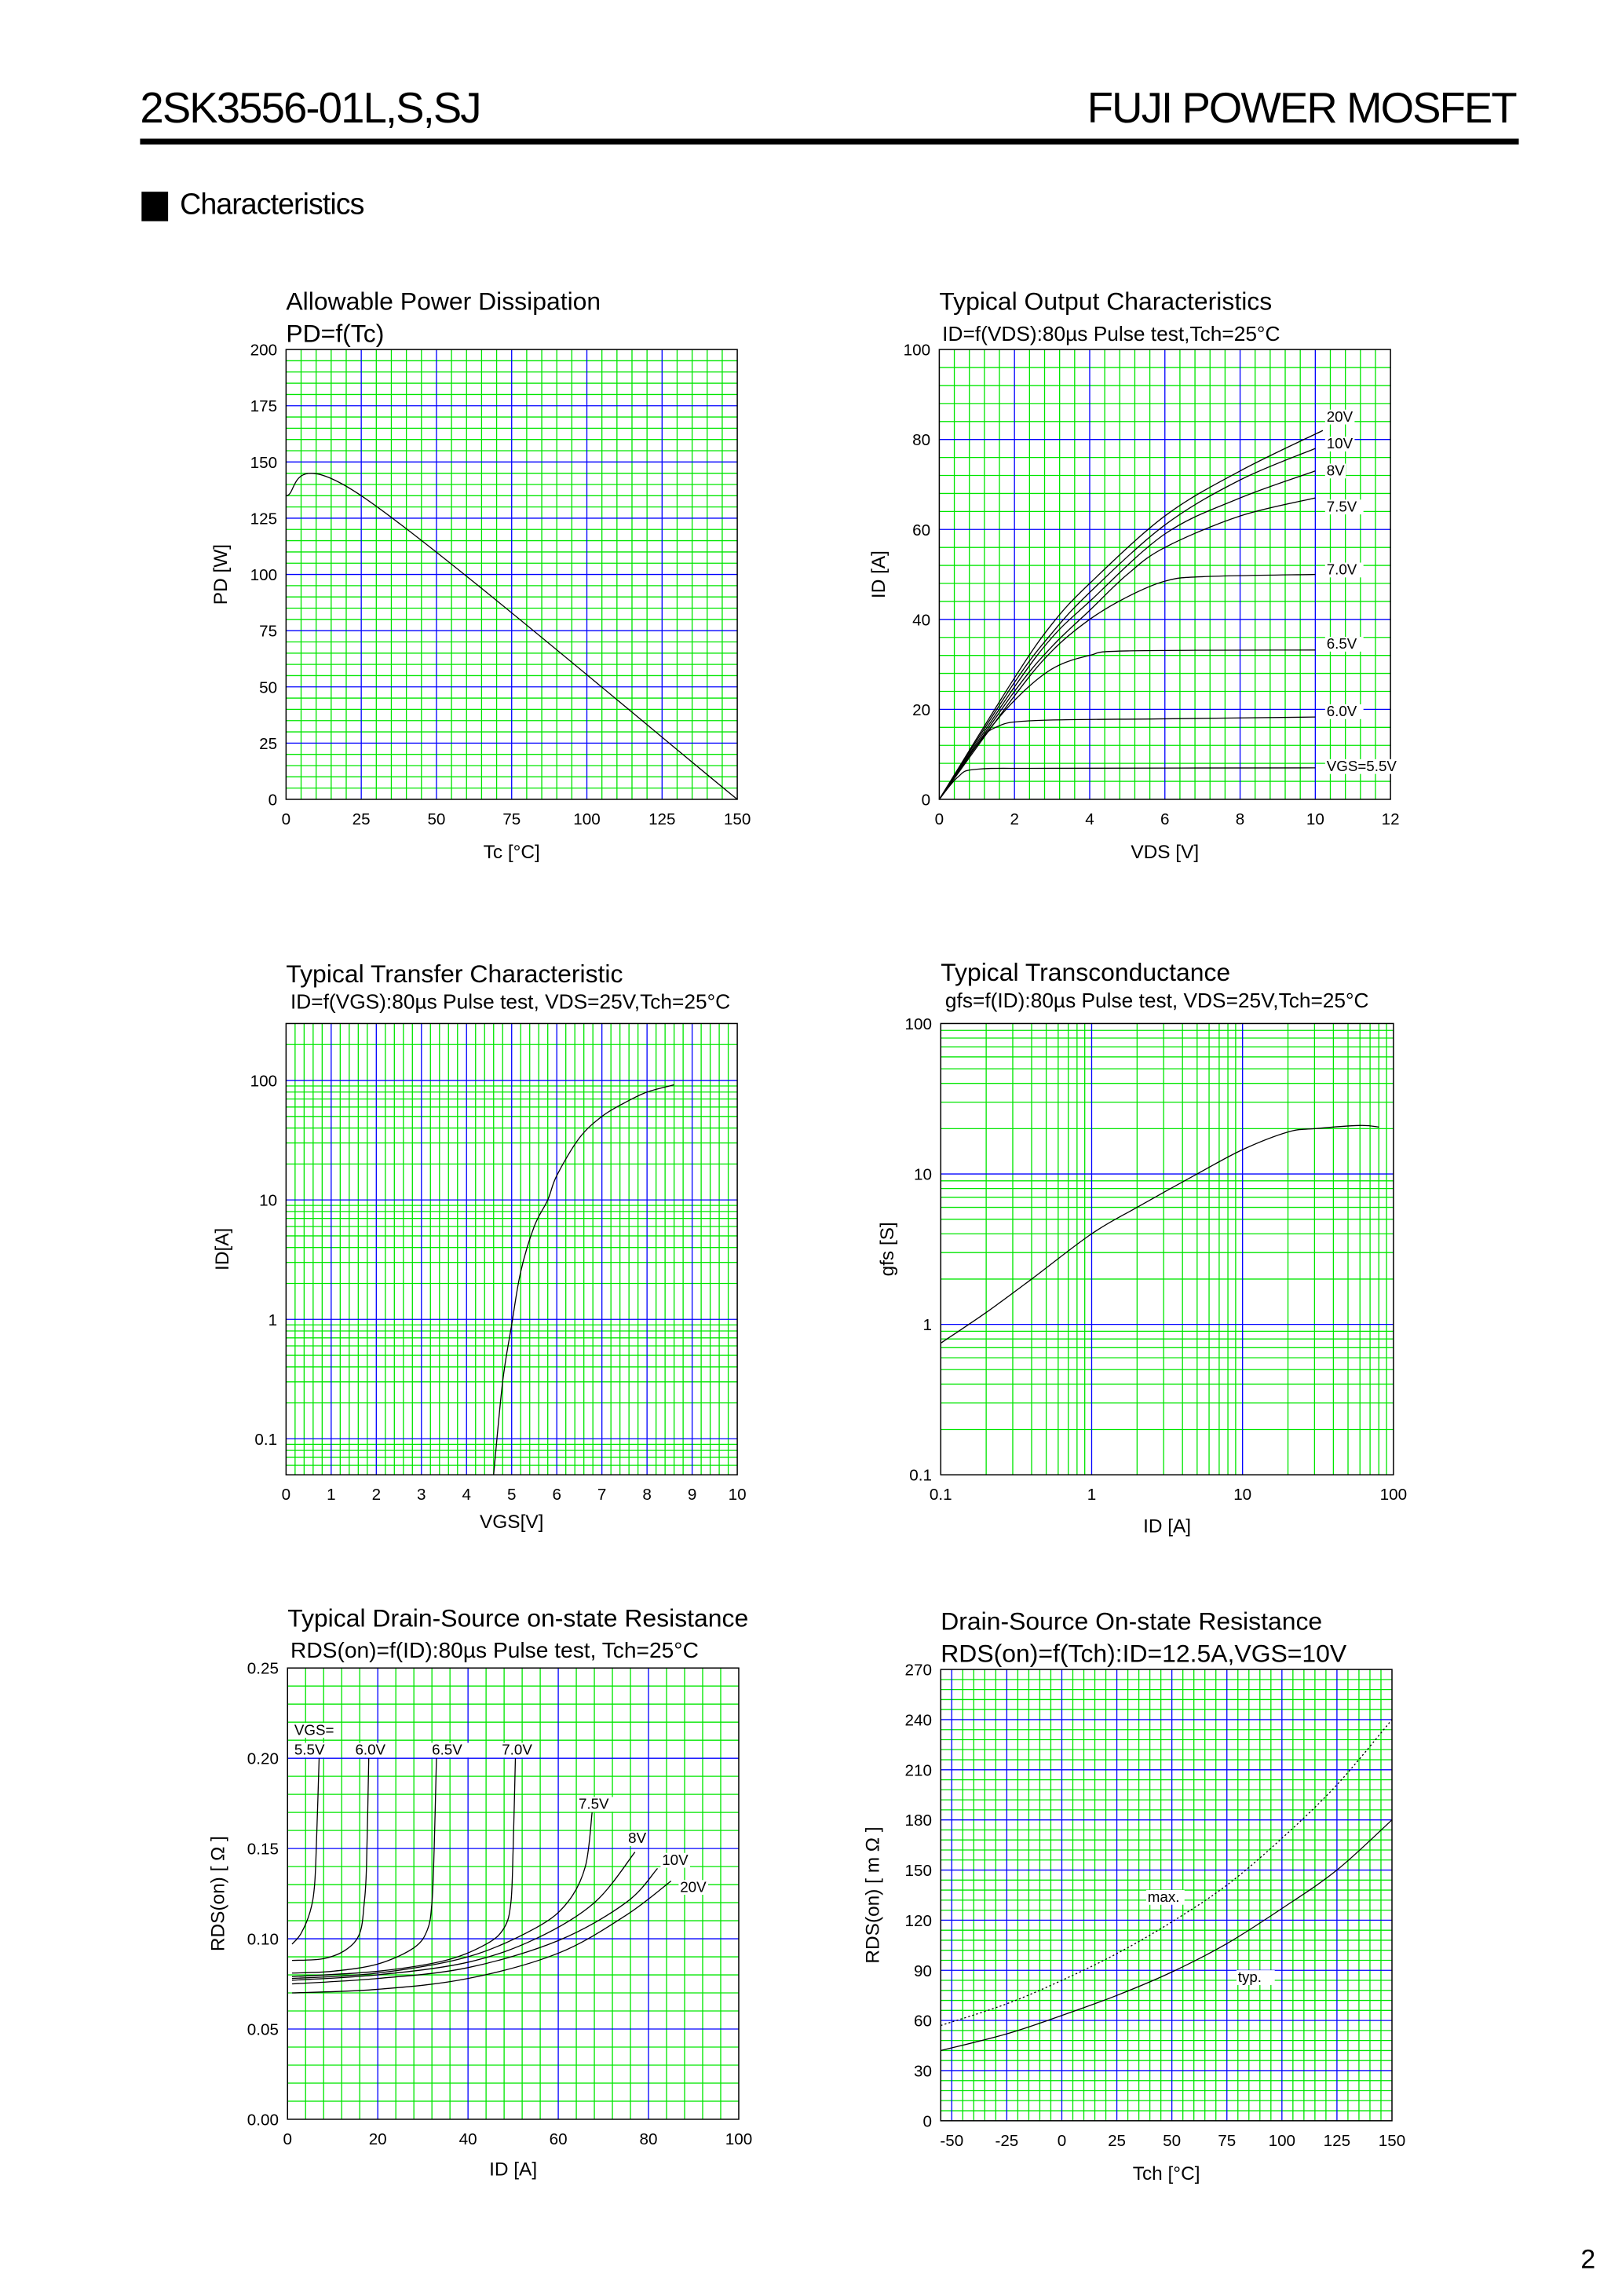  Describe the element at coordinates (217, 1894) in the screenshot. I see `y-axis-label: RDS(on) [ Ω ]` at that location.